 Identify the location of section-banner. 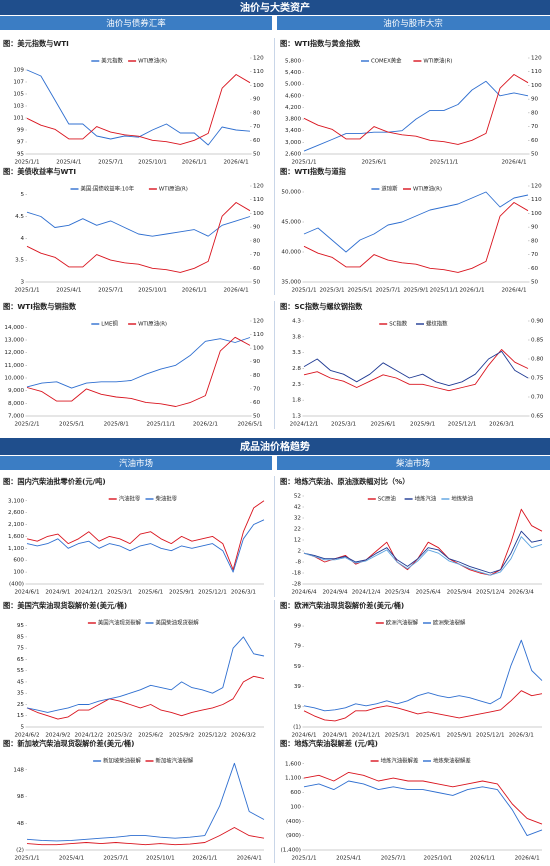
(275, 7).